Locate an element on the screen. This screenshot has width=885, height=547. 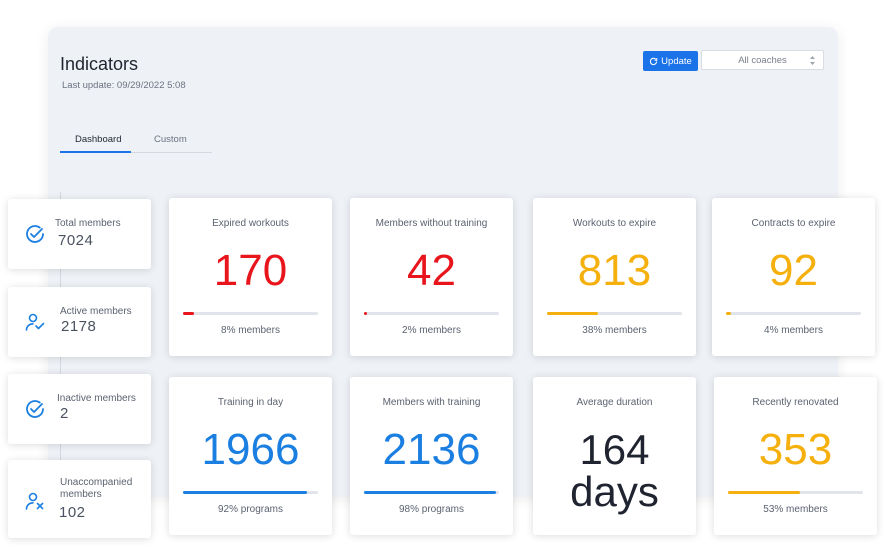
kpi-label: Average duration is located at coordinates (614, 402).